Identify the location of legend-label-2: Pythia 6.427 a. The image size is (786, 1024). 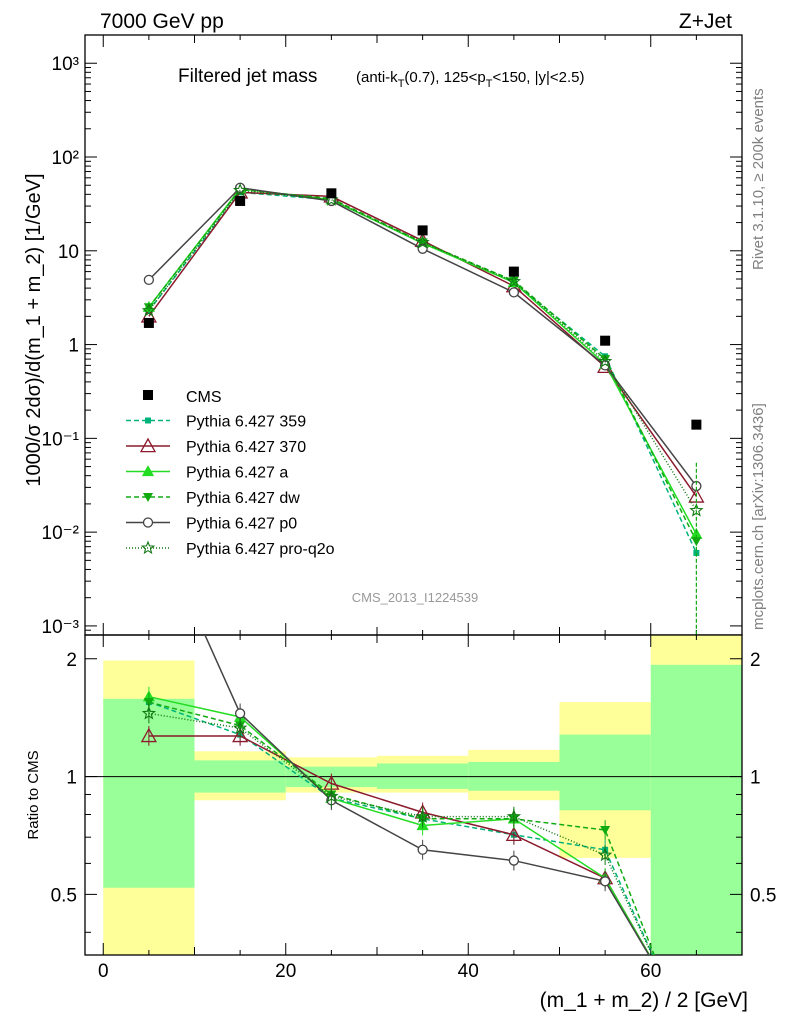
(237, 473).